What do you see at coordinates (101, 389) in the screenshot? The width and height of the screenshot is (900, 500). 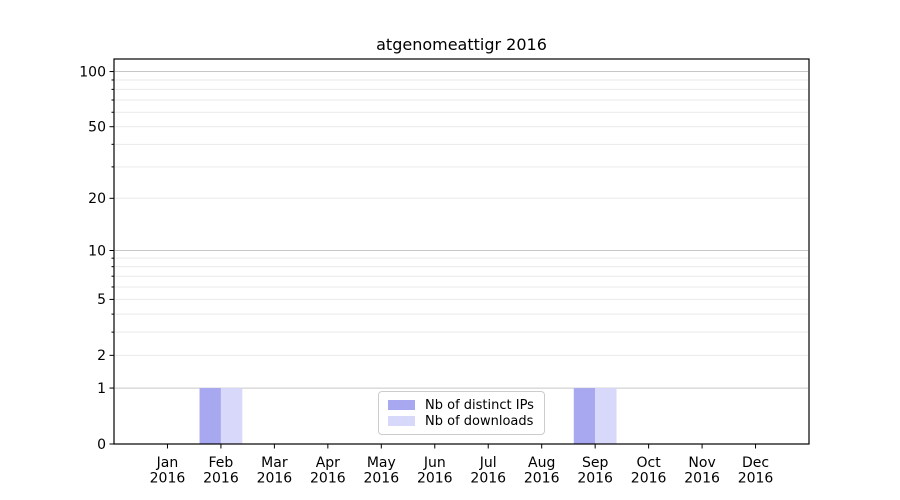 I see `y-tick-label: 1` at bounding box center [101, 389].